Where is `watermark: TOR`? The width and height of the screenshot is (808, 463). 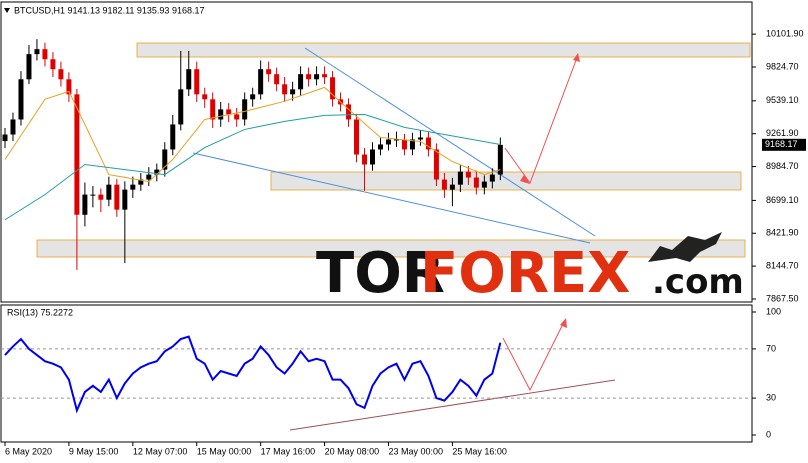
watermark: TOR is located at coordinates (380, 273).